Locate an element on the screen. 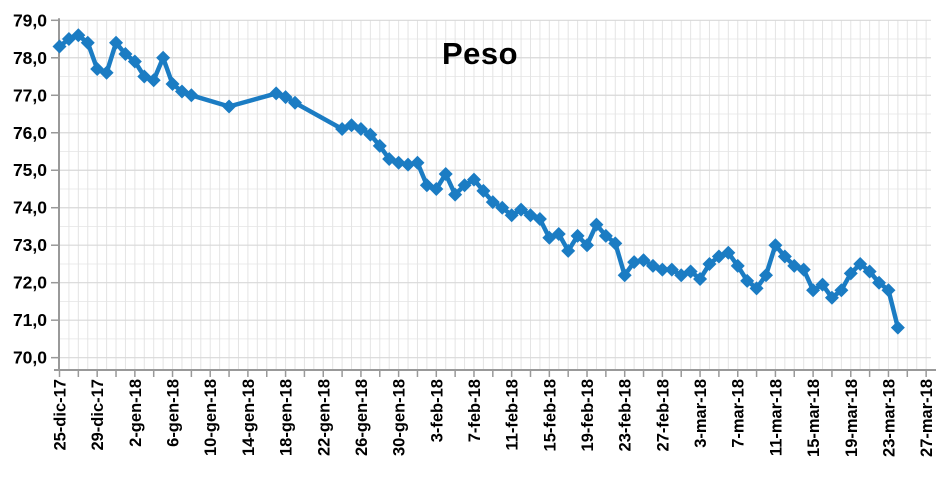 The width and height of the screenshot is (945, 483). y-tick-label: 78,0 is located at coordinates (30, 58).